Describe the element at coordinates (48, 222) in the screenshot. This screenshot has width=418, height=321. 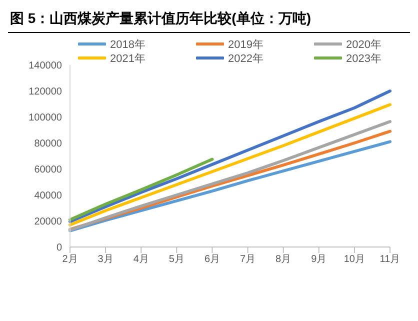
I see `y-tick-label: 20000` at that location.